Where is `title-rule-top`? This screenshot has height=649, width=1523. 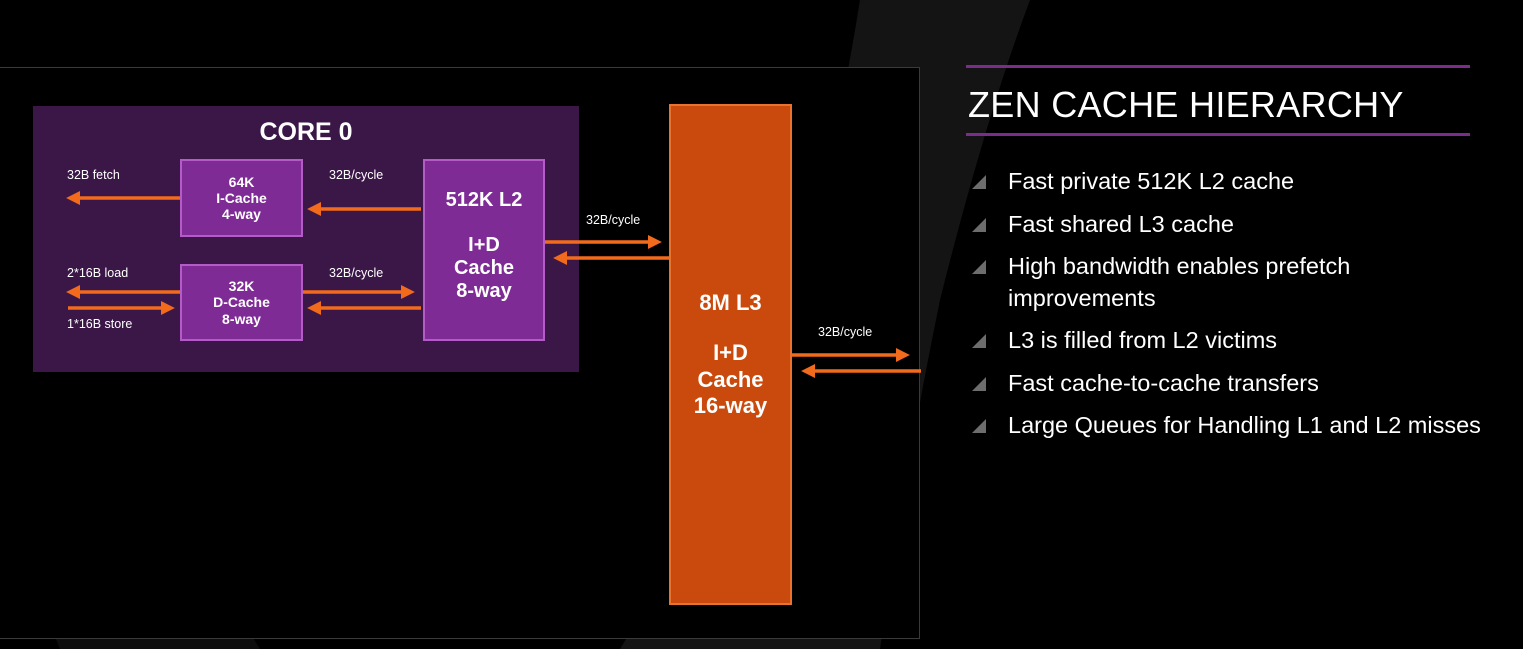 title-rule-top is located at coordinates (1218, 66).